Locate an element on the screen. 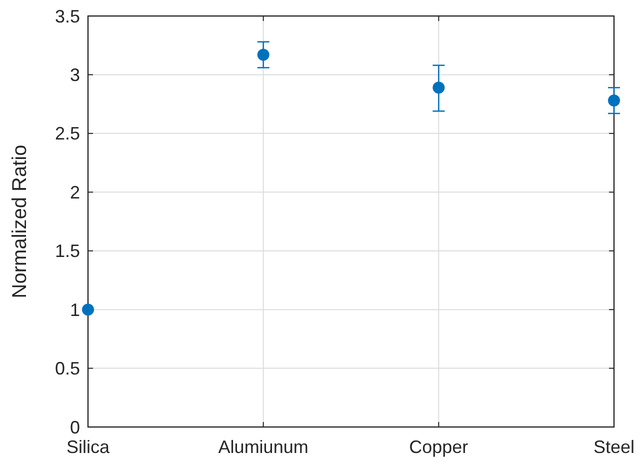 Image resolution: width=644 pixels, height=468 pixels. y-tick-label: 0.5 is located at coordinates (67, 368).